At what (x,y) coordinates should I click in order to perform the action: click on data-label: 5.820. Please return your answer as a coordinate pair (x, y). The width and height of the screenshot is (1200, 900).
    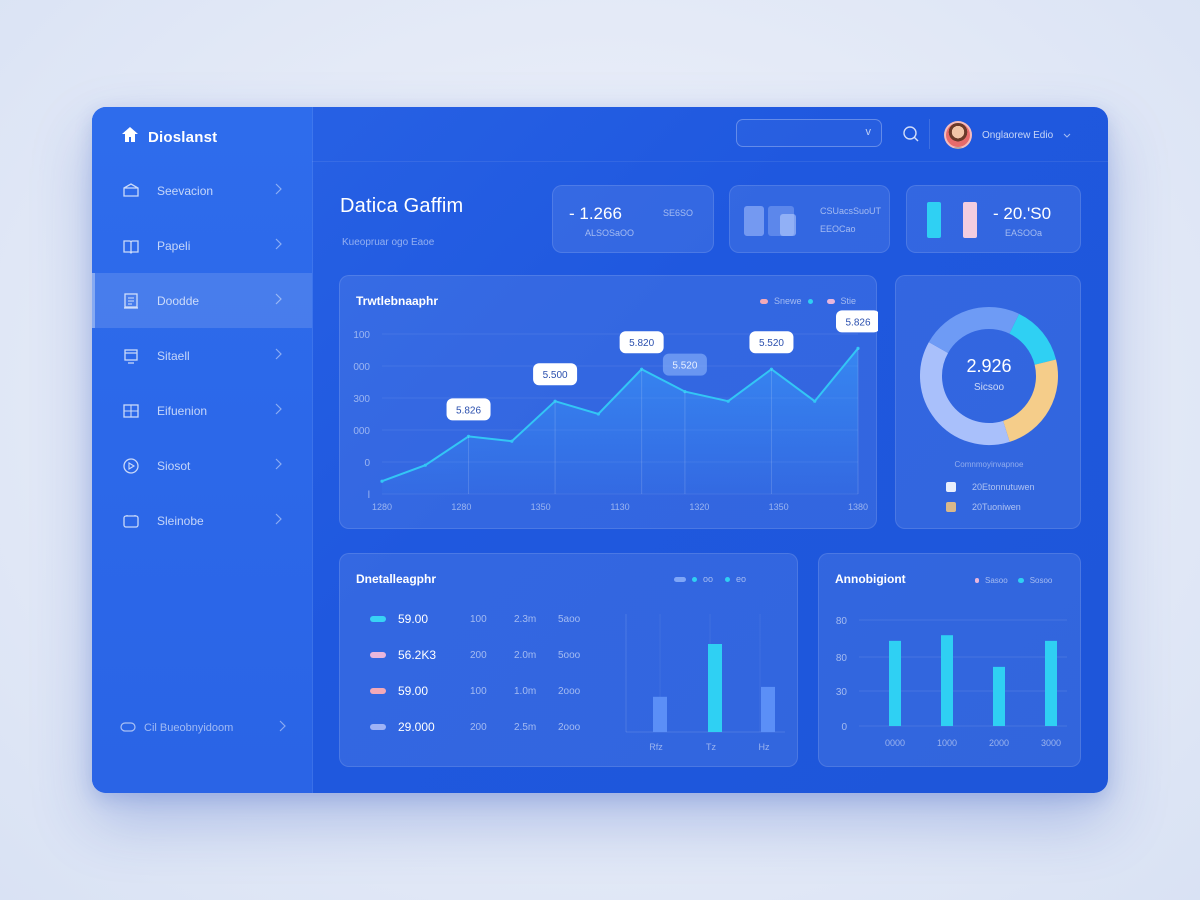
    Looking at the image, I should click on (641, 343).